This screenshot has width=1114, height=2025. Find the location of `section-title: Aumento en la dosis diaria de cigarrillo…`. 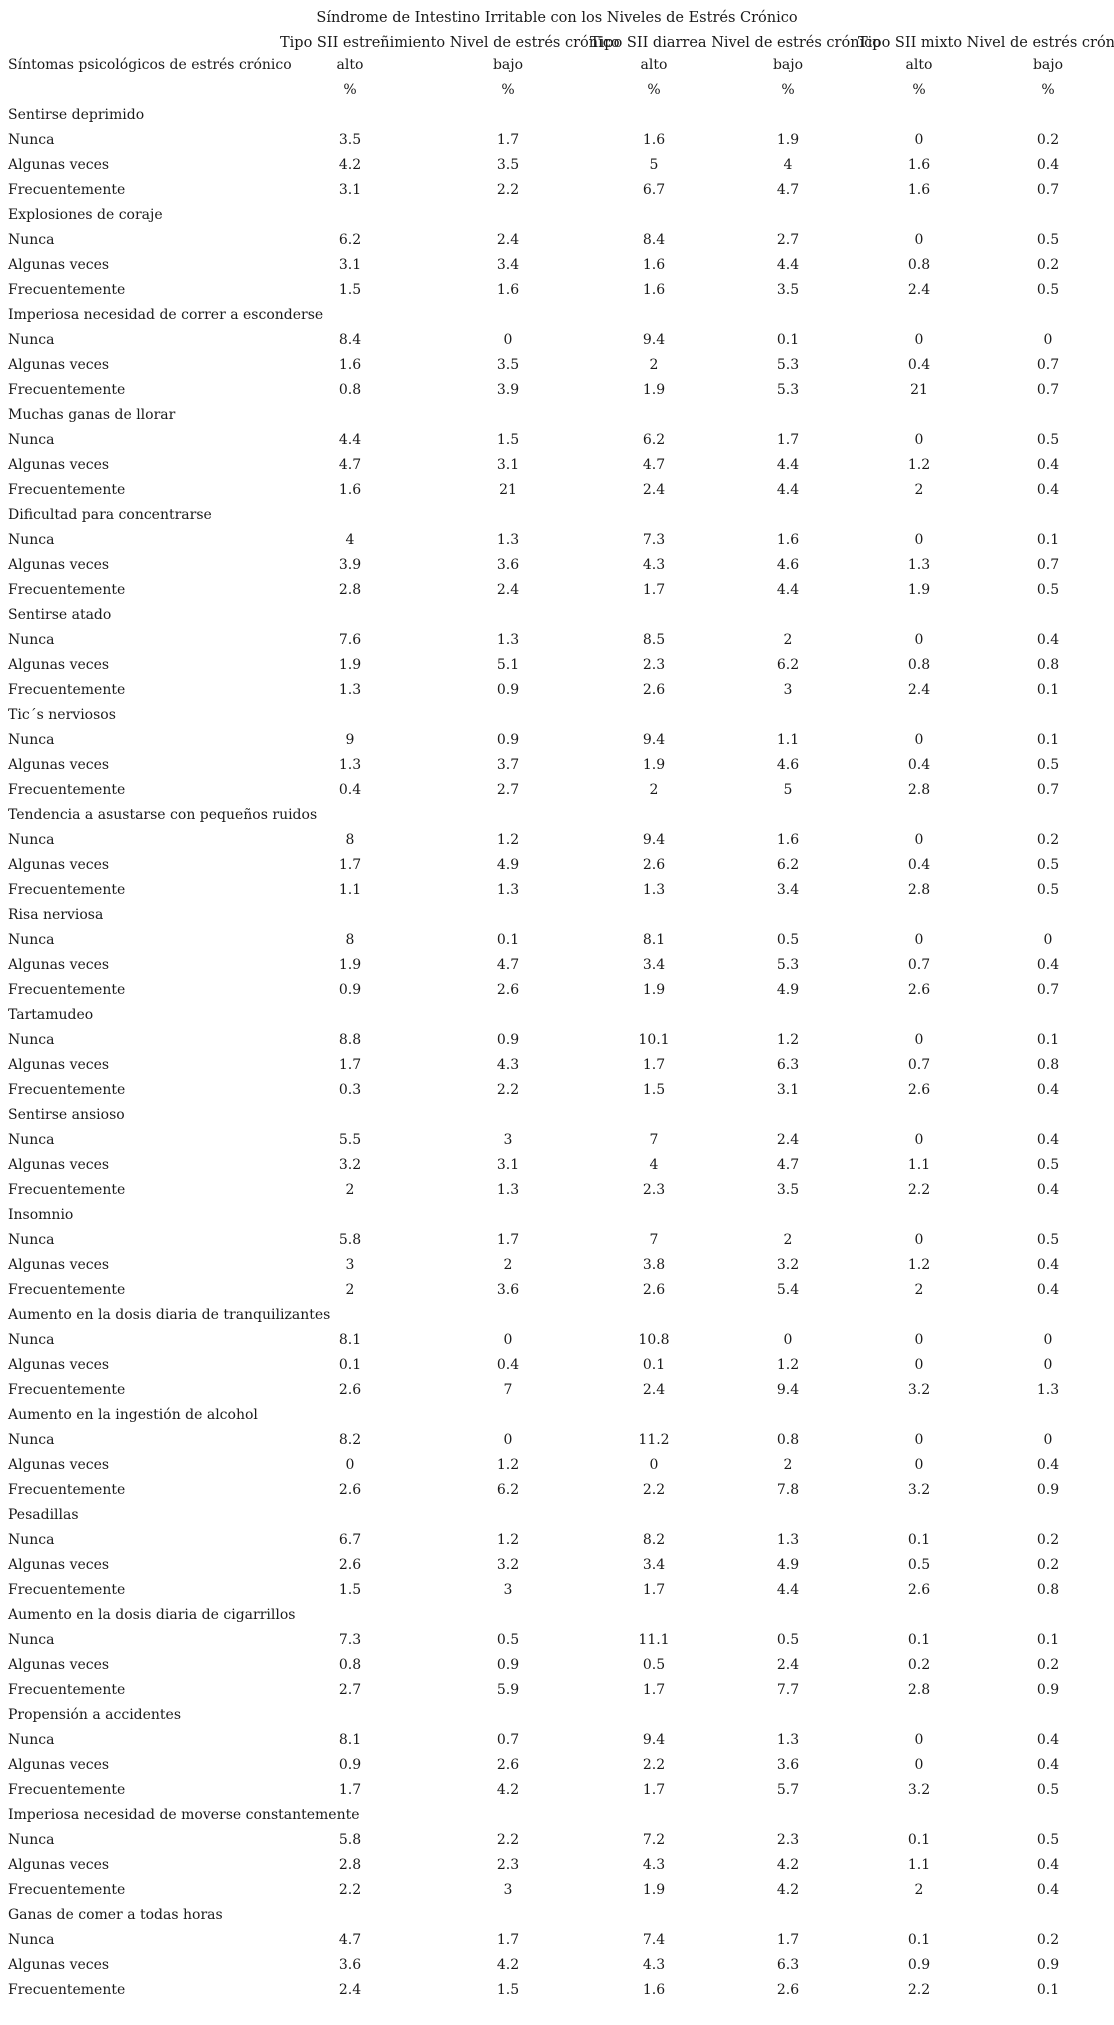

section-title: Aumento en la dosis diaria de cigarrillo… is located at coordinates (152, 1615).